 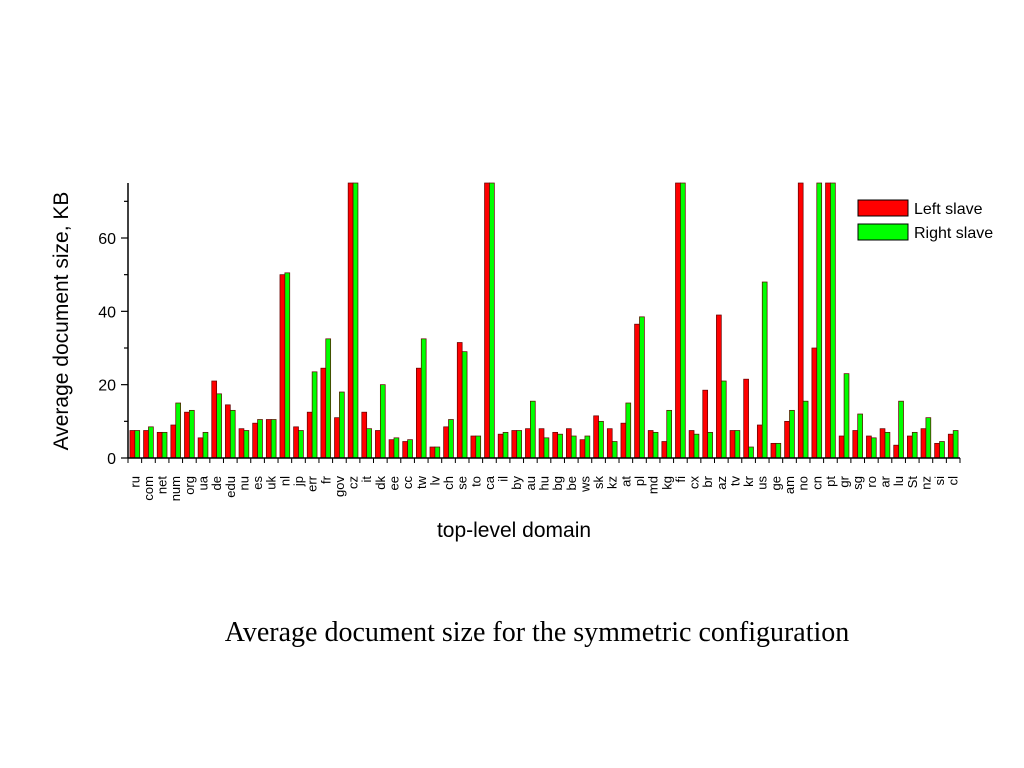 What do you see at coordinates (628, 430) in the screenshot?
I see `bar-right-at` at bounding box center [628, 430].